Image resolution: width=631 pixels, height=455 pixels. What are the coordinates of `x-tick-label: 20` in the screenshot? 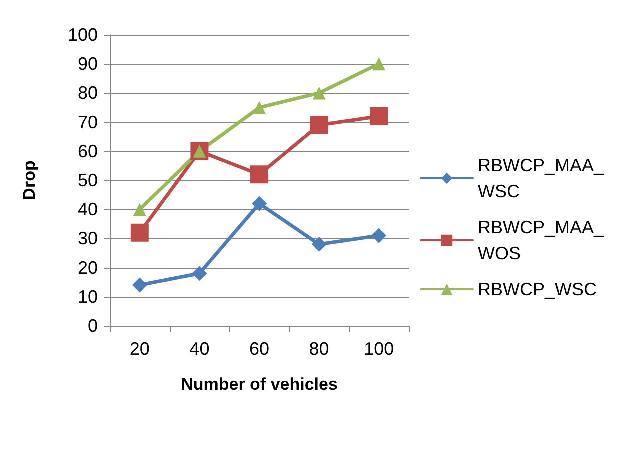 It's located at (140, 349).